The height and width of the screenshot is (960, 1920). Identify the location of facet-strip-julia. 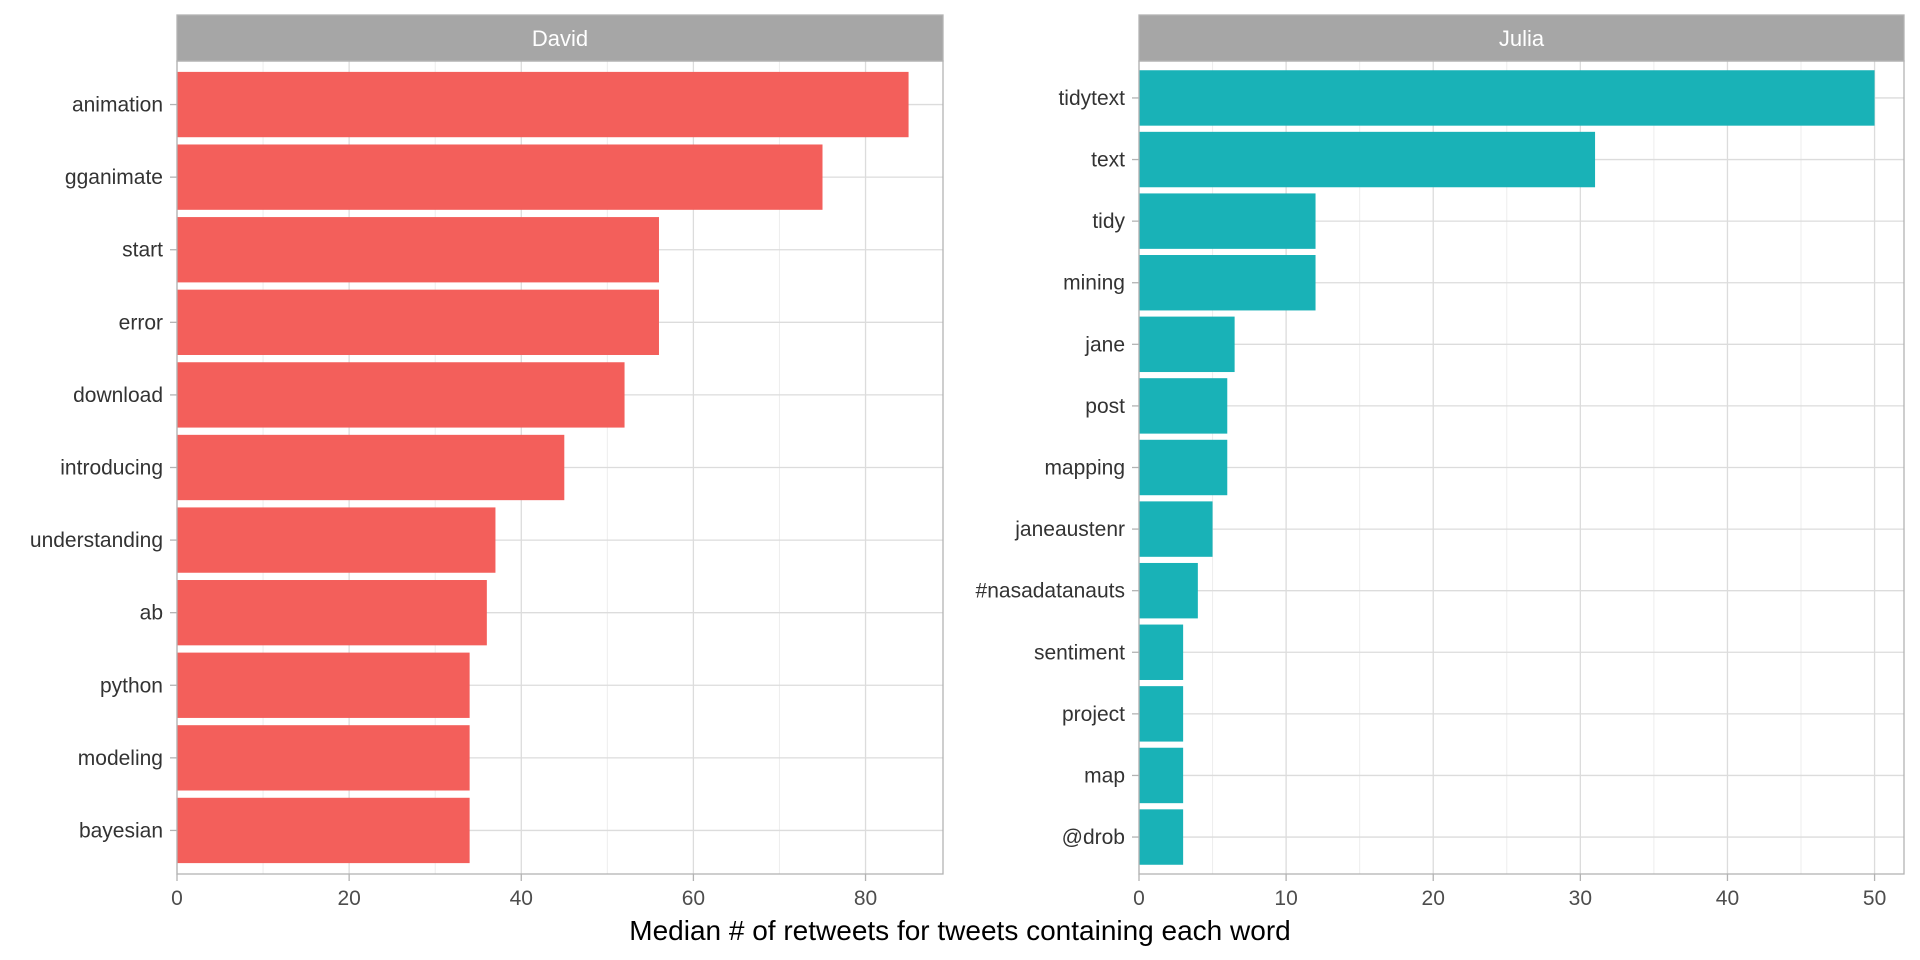
(1521, 38).